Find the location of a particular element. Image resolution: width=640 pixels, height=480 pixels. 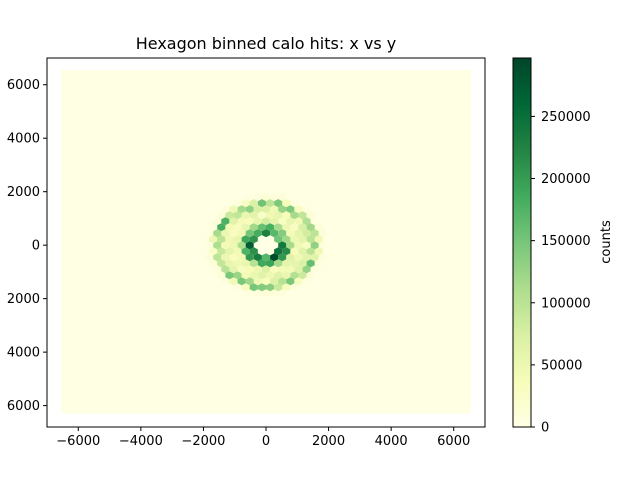

colorbar: 0 50000 100000 150000 200000 250000 counts is located at coordinates (563, 246).